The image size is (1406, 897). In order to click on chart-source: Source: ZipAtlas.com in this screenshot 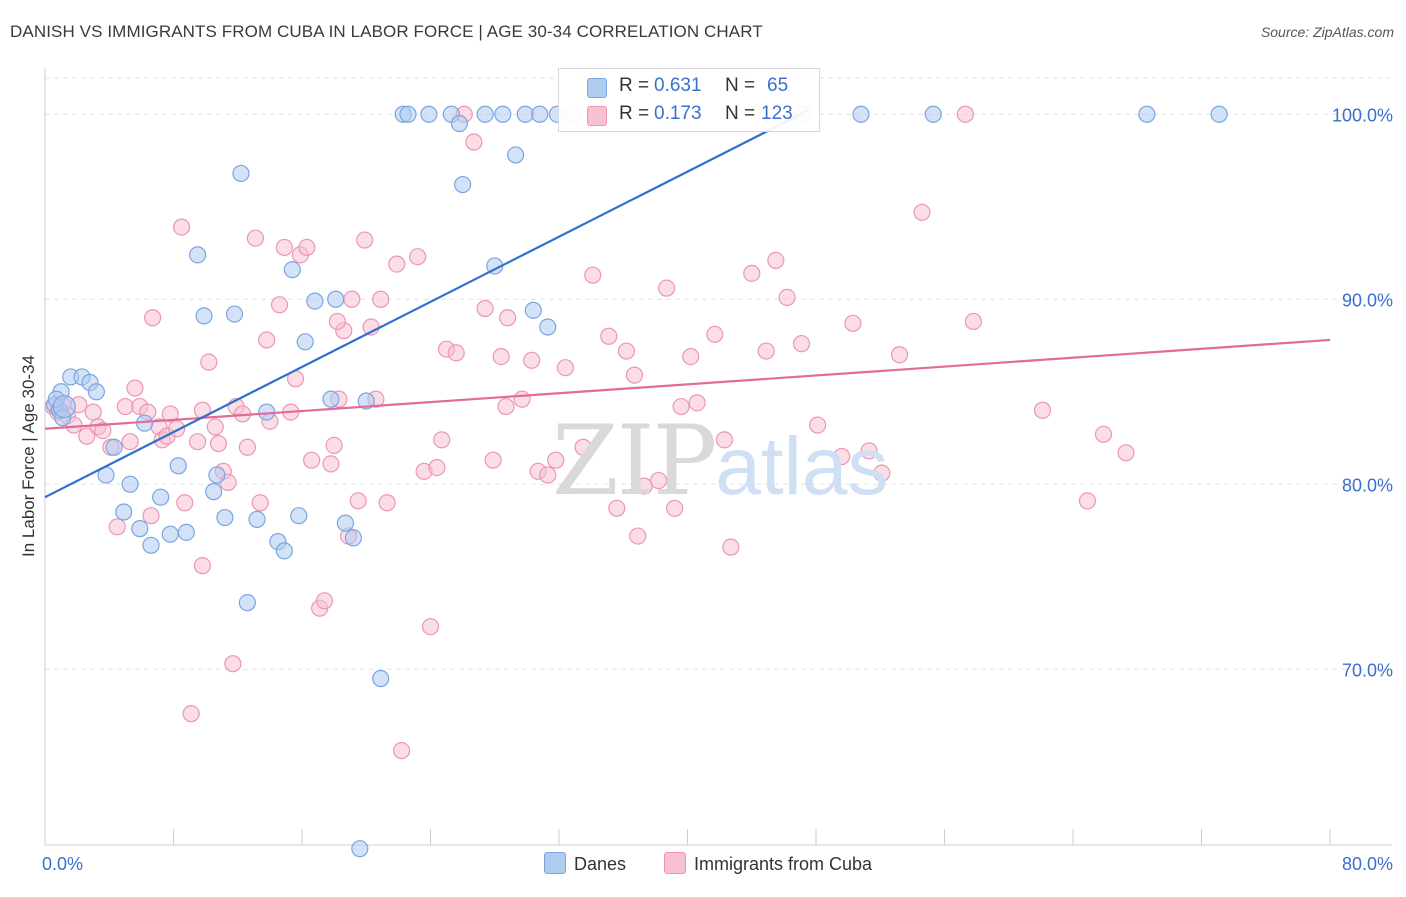, I will do `click(1327, 32)`.